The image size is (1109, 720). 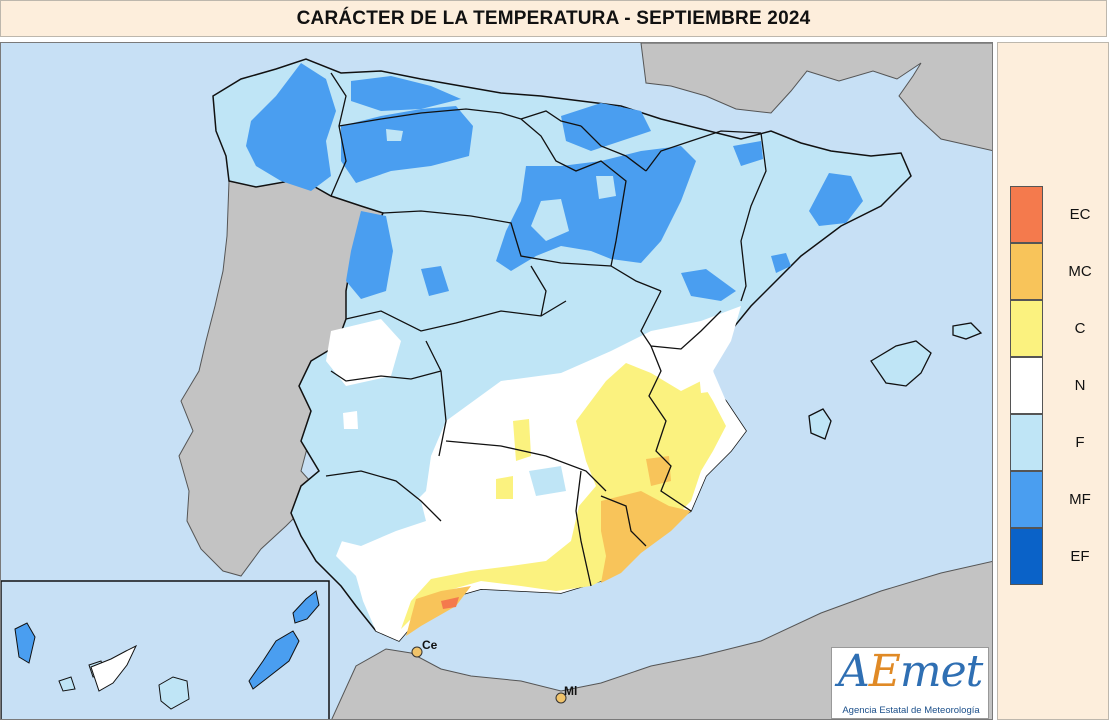 I want to click on legend-item-f: F, so click(x=1057, y=442).